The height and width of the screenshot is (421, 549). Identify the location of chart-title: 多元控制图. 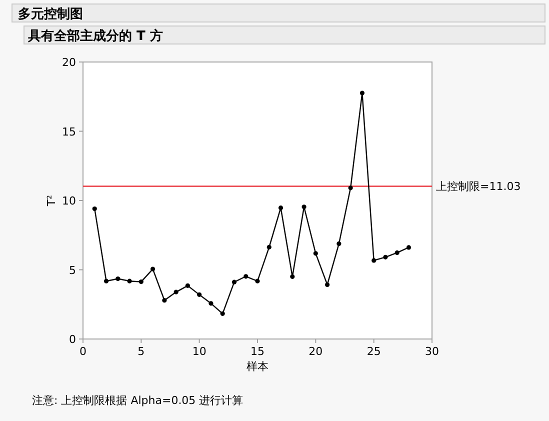
(50, 14).